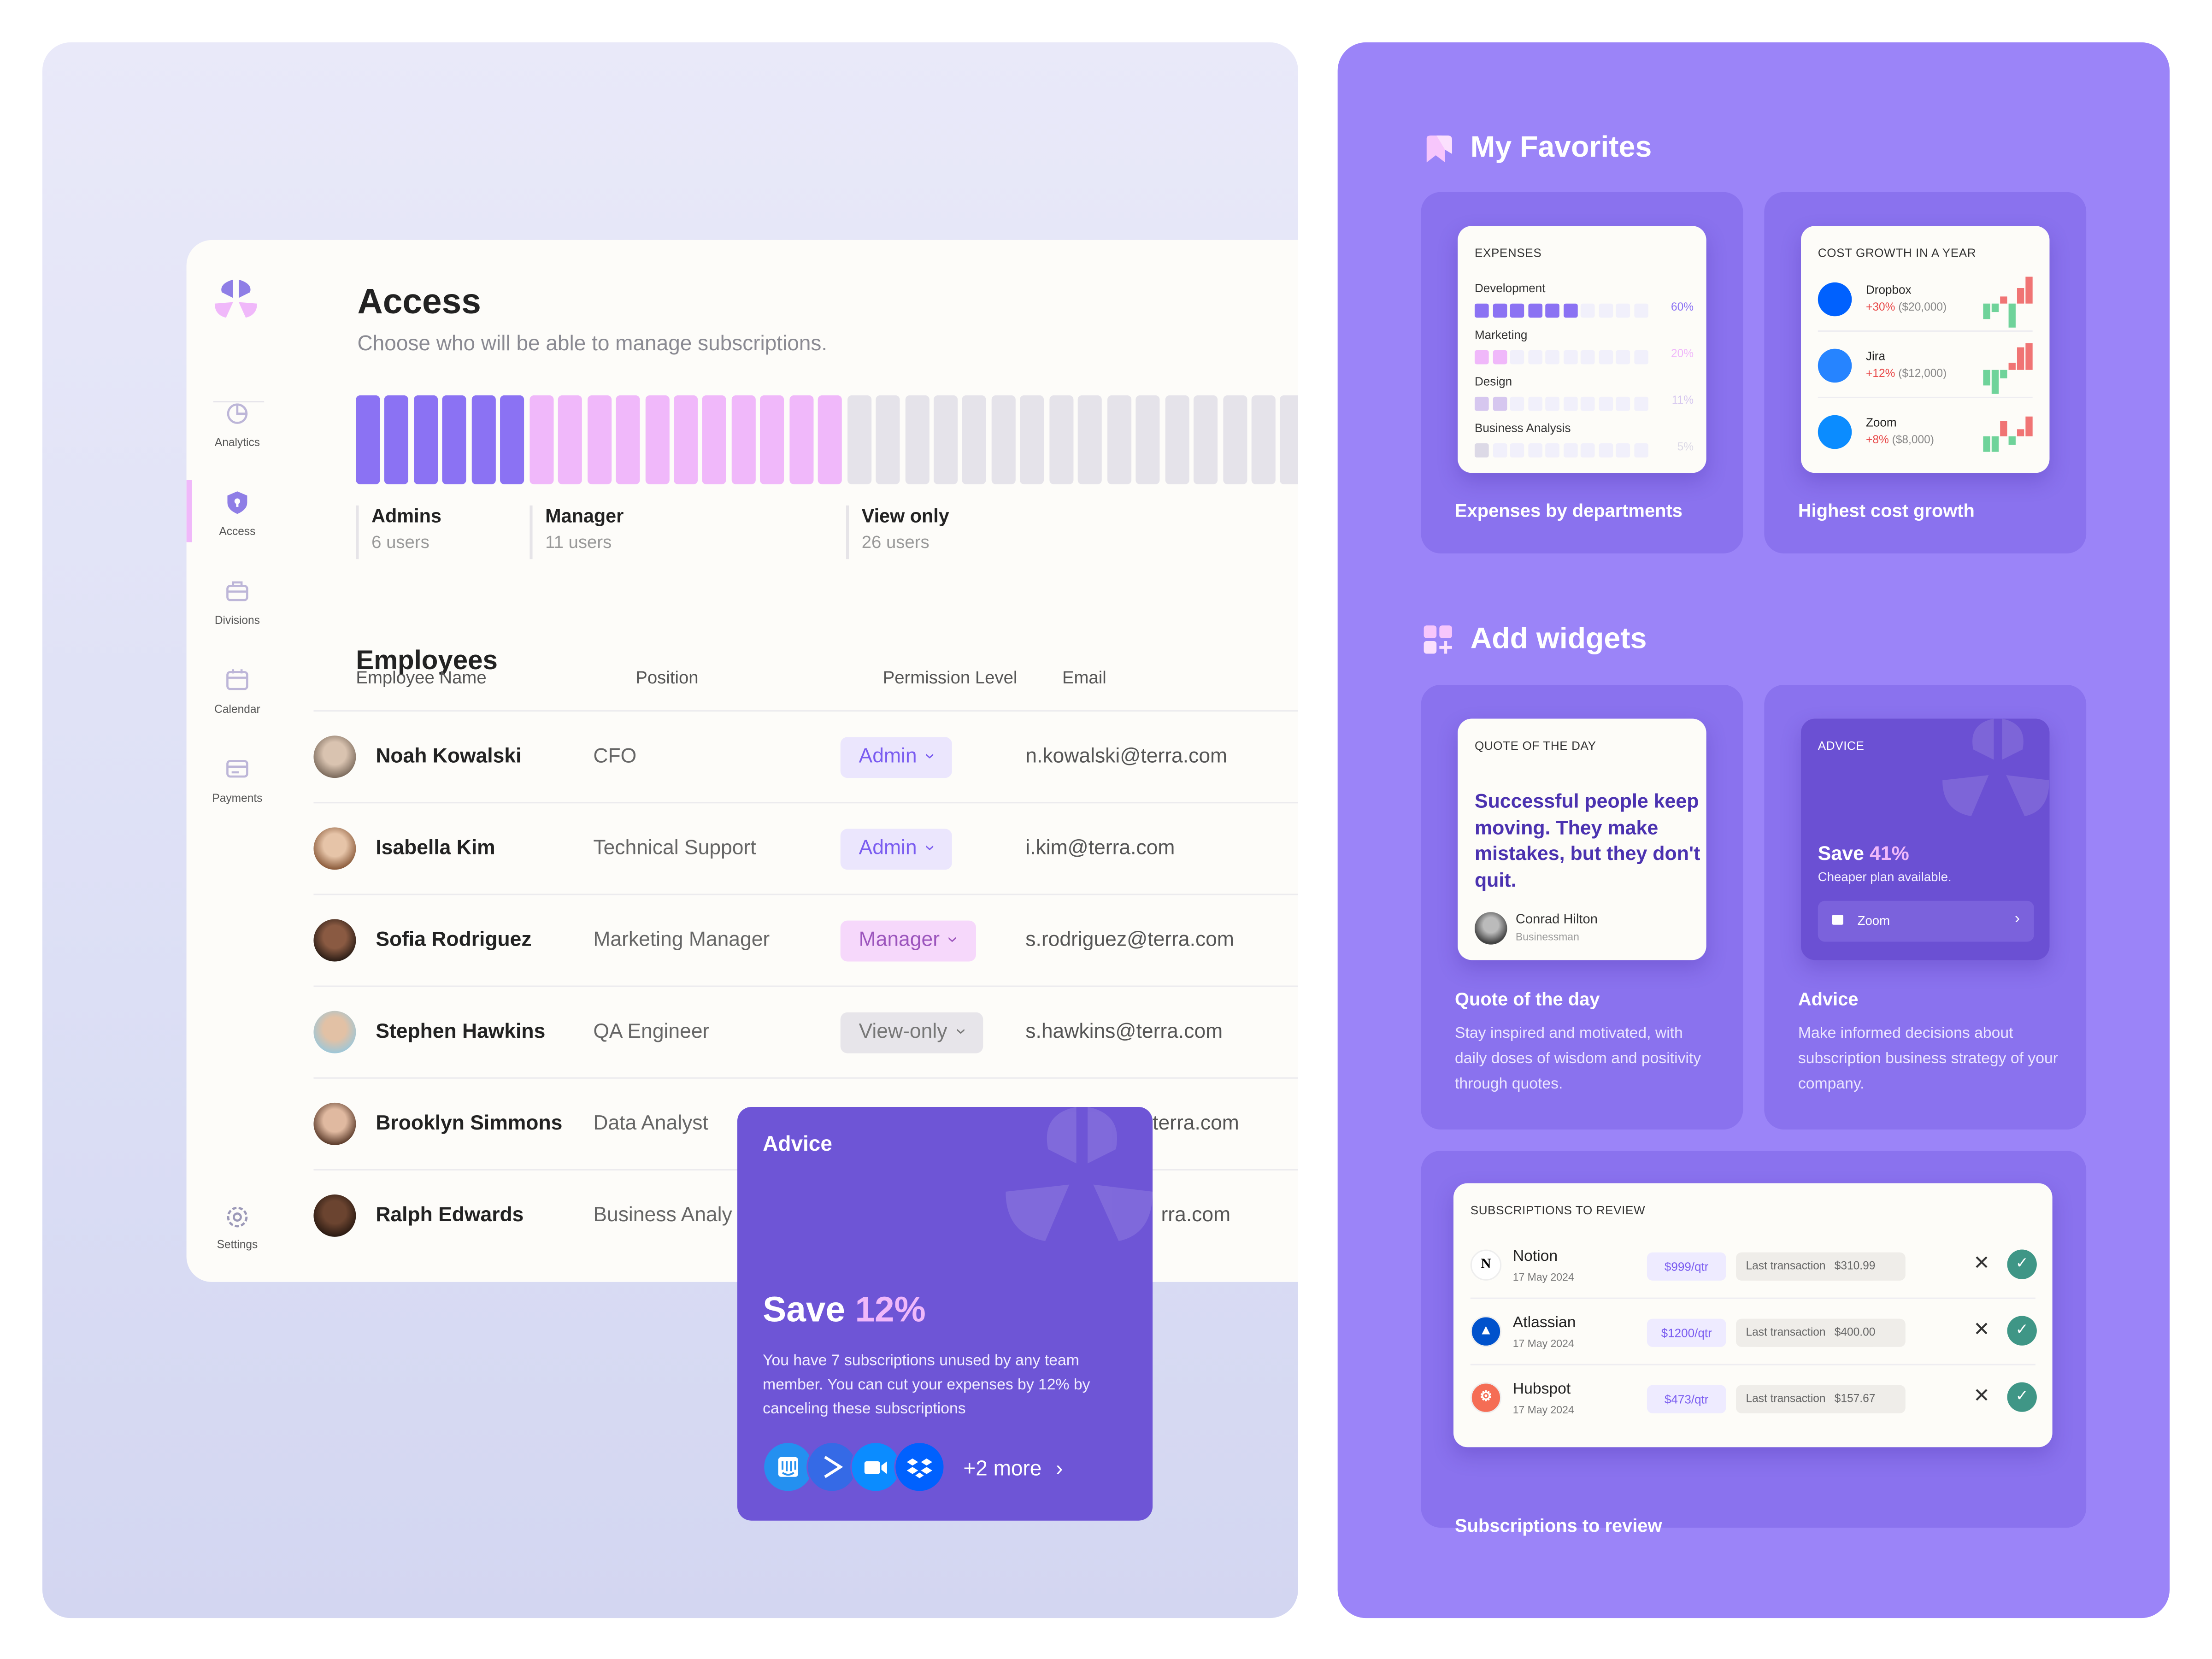 This screenshot has height=1659, width=2212. I want to click on app-change: +8% ($8,000), so click(1900, 440).